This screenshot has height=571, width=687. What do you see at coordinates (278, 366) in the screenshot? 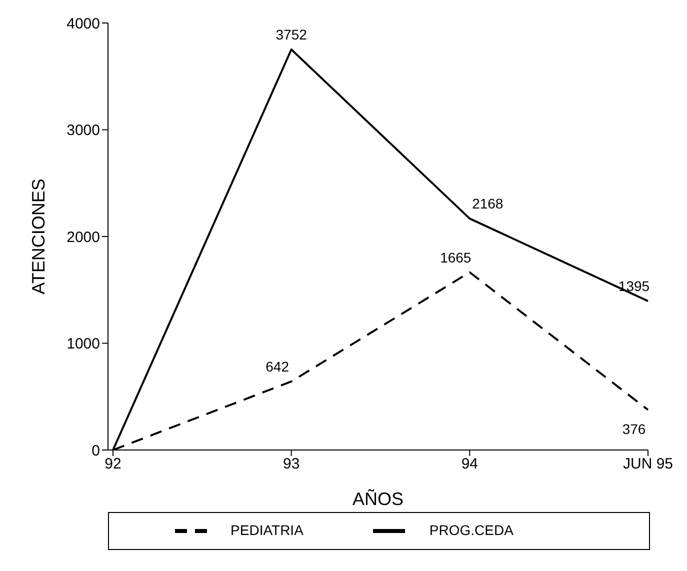
I see `data-label: 642` at bounding box center [278, 366].